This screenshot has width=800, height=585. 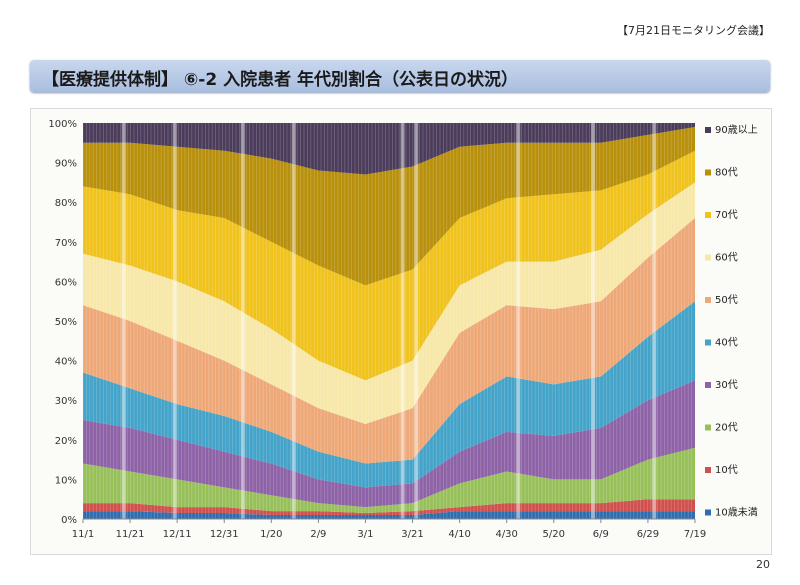 What do you see at coordinates (648, 534) in the screenshot?
I see `x-tick-label: 6/29` at bounding box center [648, 534].